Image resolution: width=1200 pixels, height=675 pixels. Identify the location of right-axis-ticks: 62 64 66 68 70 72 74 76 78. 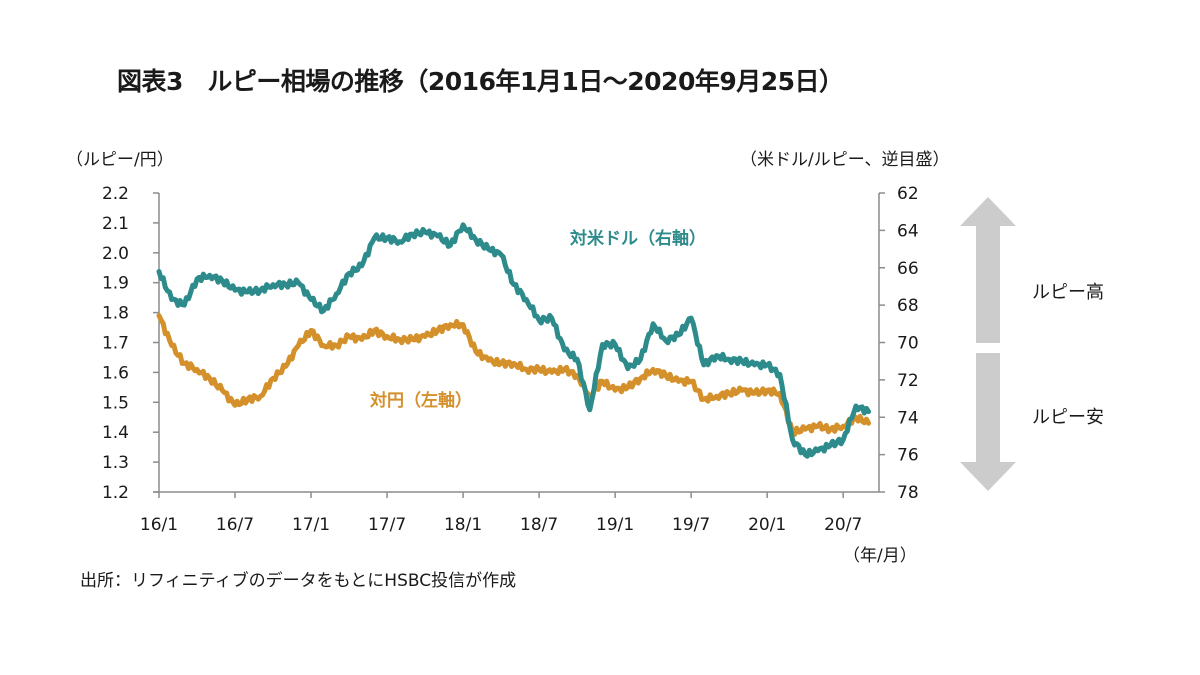
(899, 343).